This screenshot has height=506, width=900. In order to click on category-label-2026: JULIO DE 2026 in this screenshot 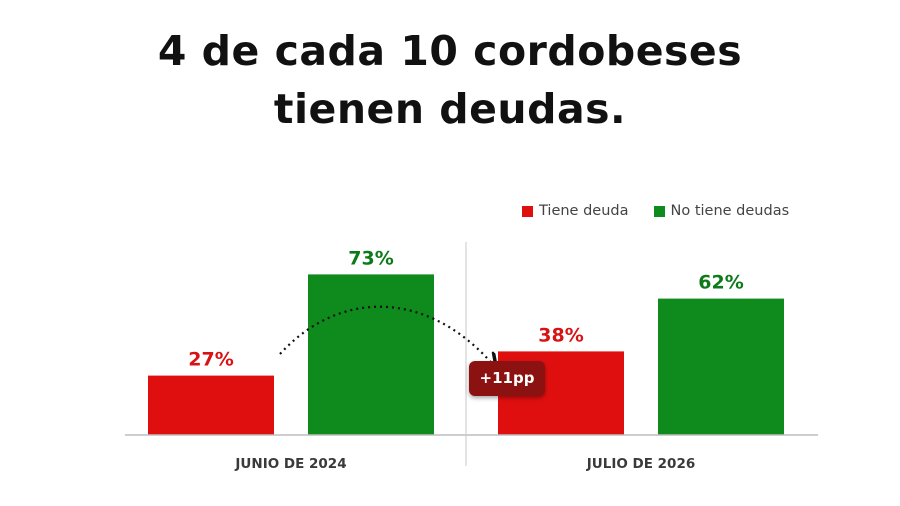, I will do `click(641, 464)`.